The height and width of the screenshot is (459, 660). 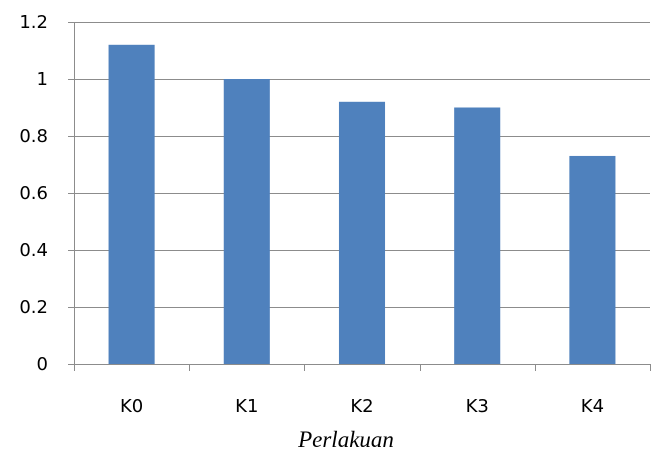 I want to click on x-tick-label: K2, so click(x=361, y=406).